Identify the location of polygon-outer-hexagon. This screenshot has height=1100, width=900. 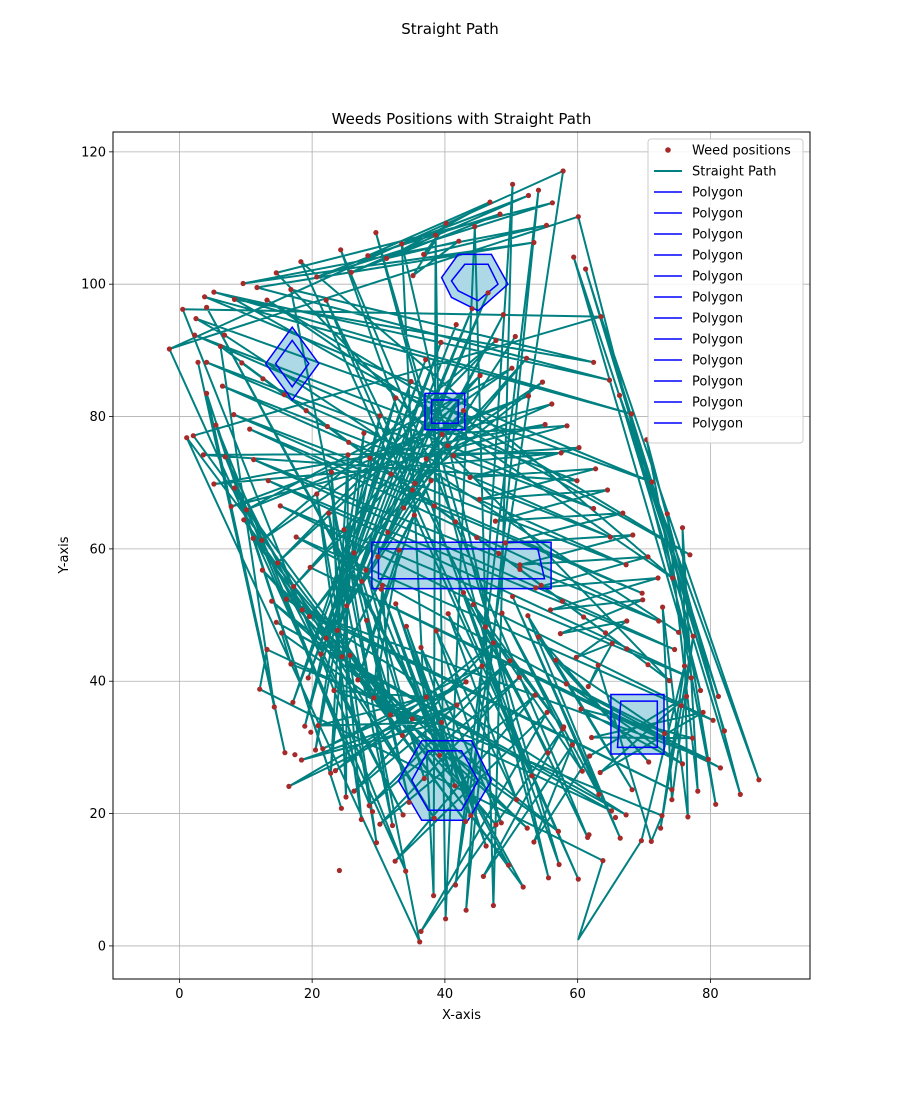
(445, 780).